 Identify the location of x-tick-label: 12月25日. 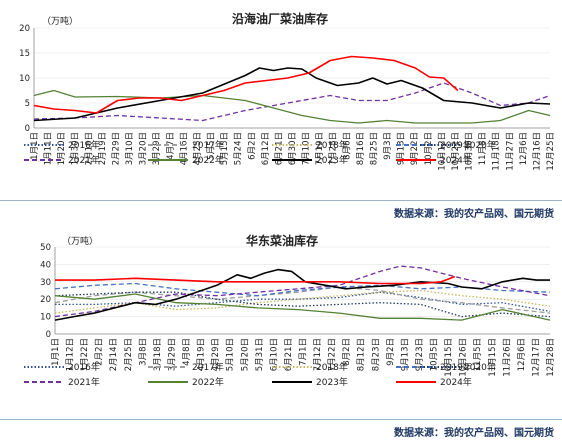
(551, 151).